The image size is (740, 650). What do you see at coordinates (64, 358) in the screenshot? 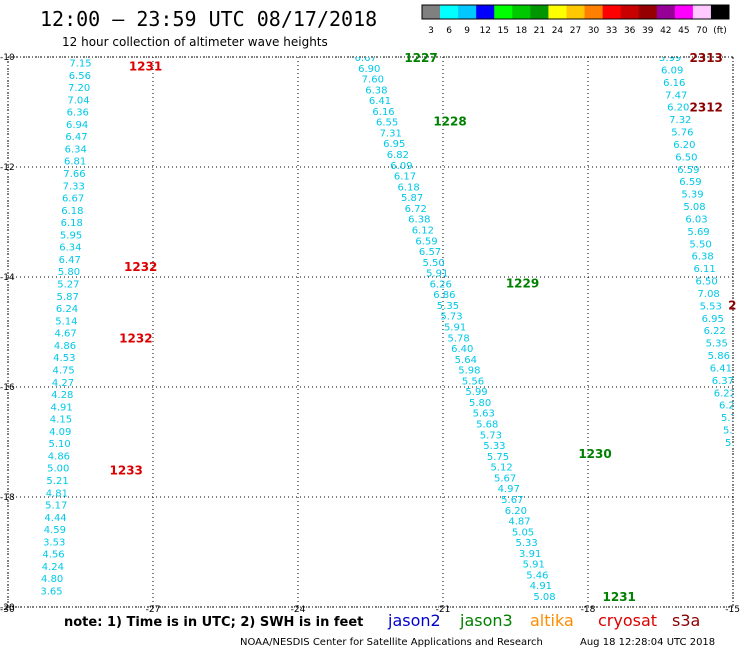
I see `swh-value: 4.53` at bounding box center [64, 358].